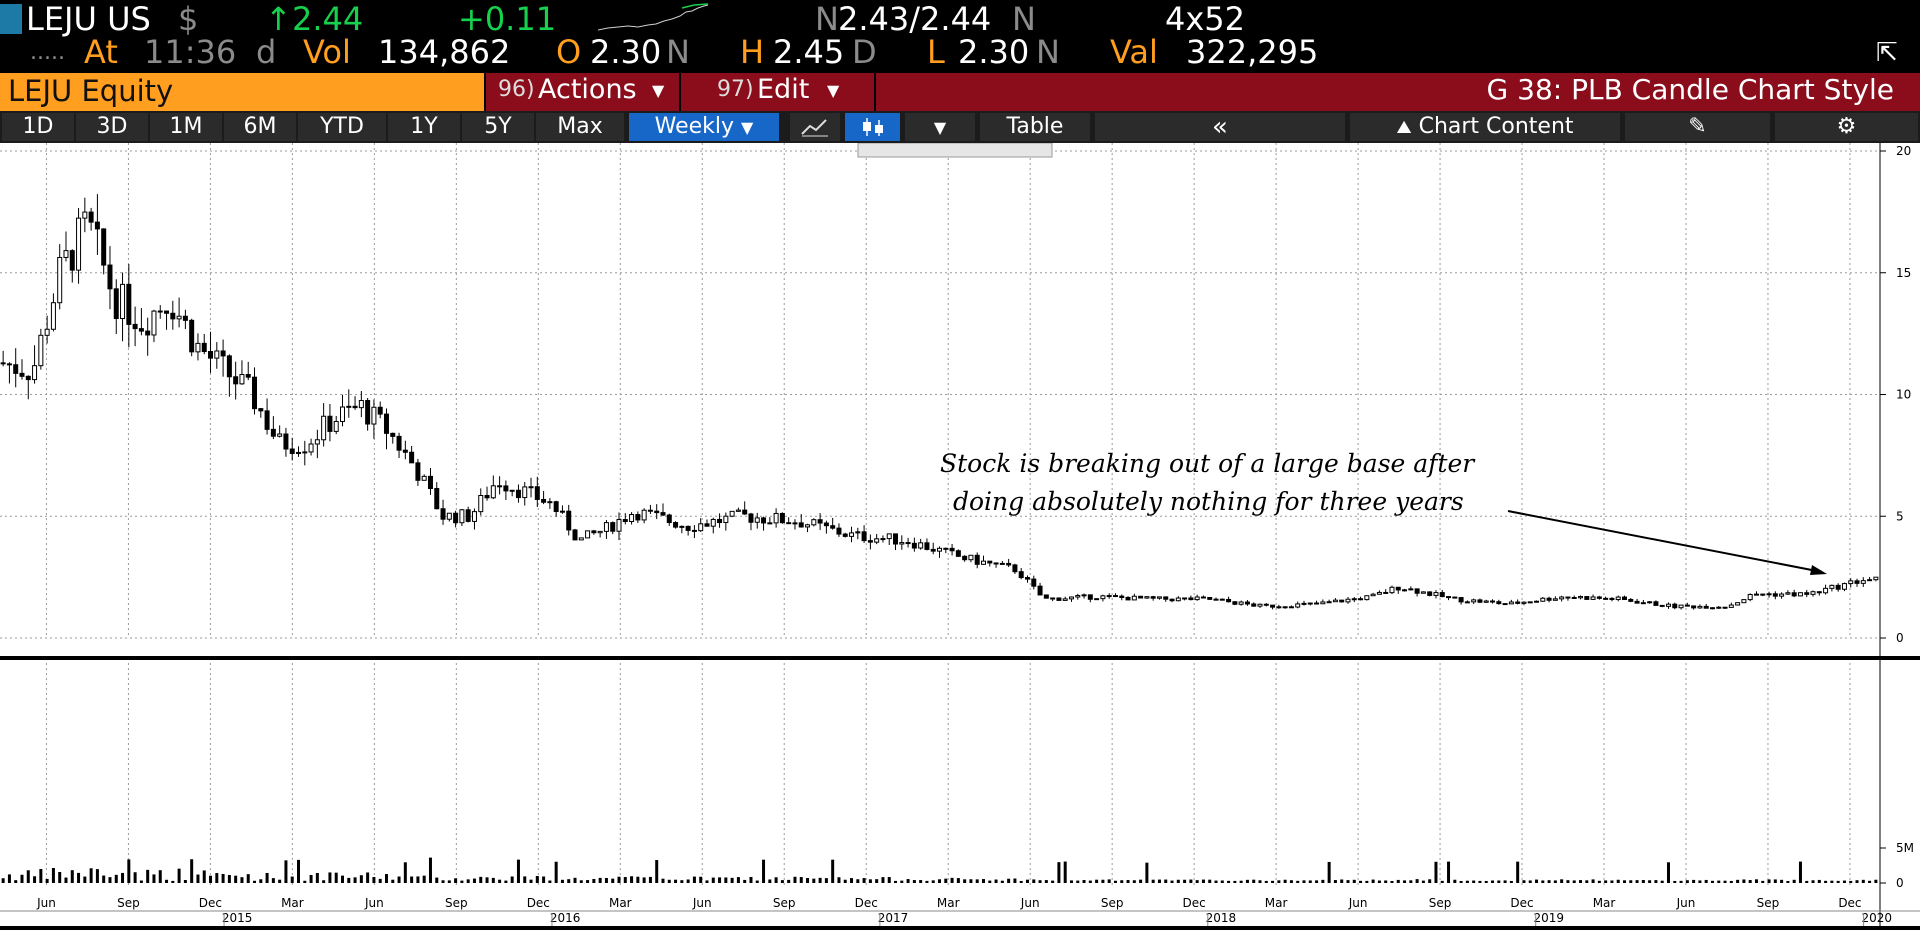  What do you see at coordinates (498, 127) in the screenshot?
I see `range-5y-button: 5Y` at bounding box center [498, 127].